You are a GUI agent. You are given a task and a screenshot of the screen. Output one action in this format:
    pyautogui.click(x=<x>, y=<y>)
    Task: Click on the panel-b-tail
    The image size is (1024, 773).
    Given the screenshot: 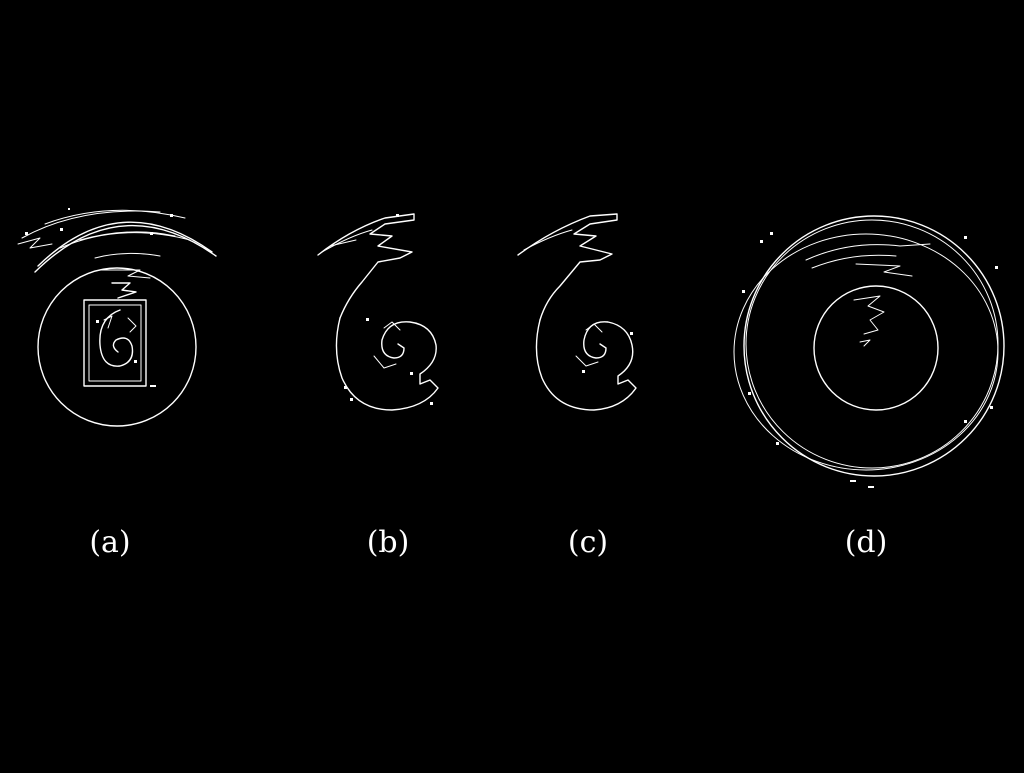 What is the action you would take?
    pyautogui.click(x=366, y=266)
    